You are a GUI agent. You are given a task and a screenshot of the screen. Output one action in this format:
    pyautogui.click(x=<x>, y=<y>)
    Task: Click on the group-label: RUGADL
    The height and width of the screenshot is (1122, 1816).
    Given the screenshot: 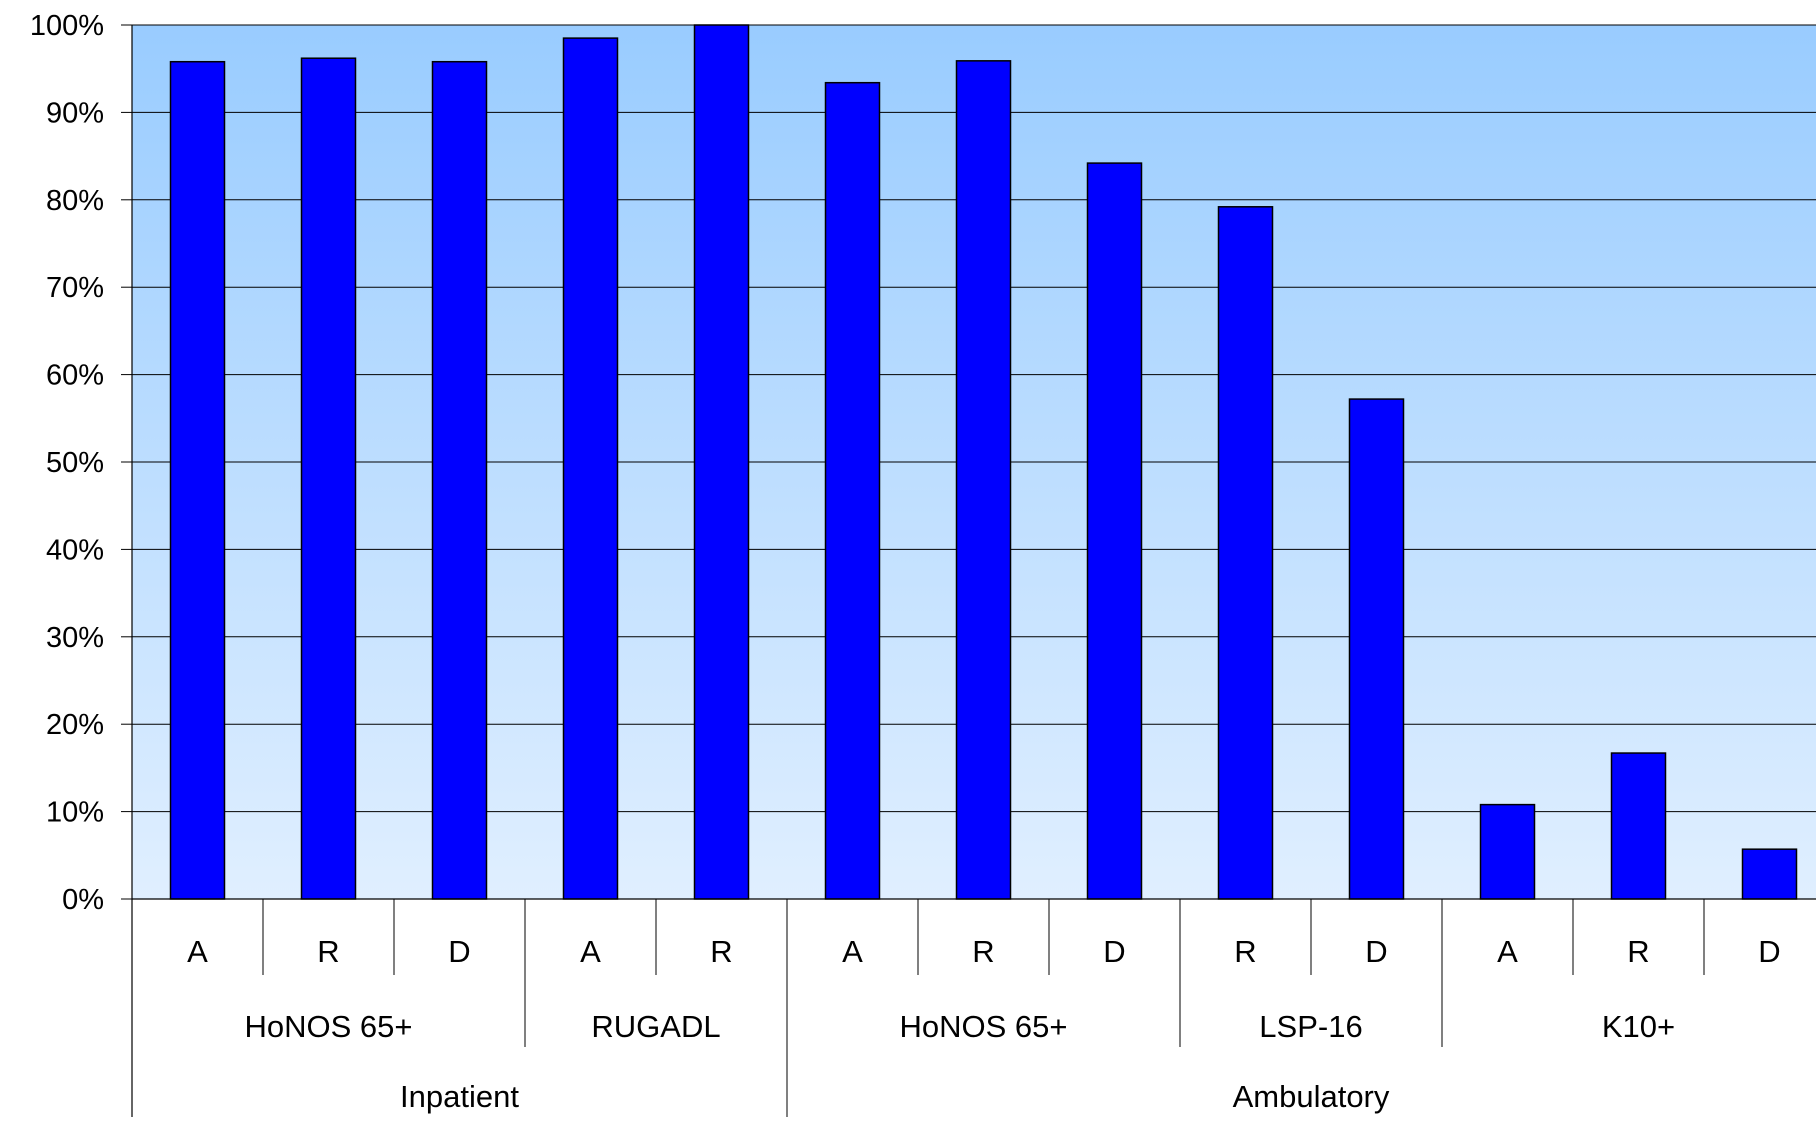 What is the action you would take?
    pyautogui.click(x=655, y=1026)
    